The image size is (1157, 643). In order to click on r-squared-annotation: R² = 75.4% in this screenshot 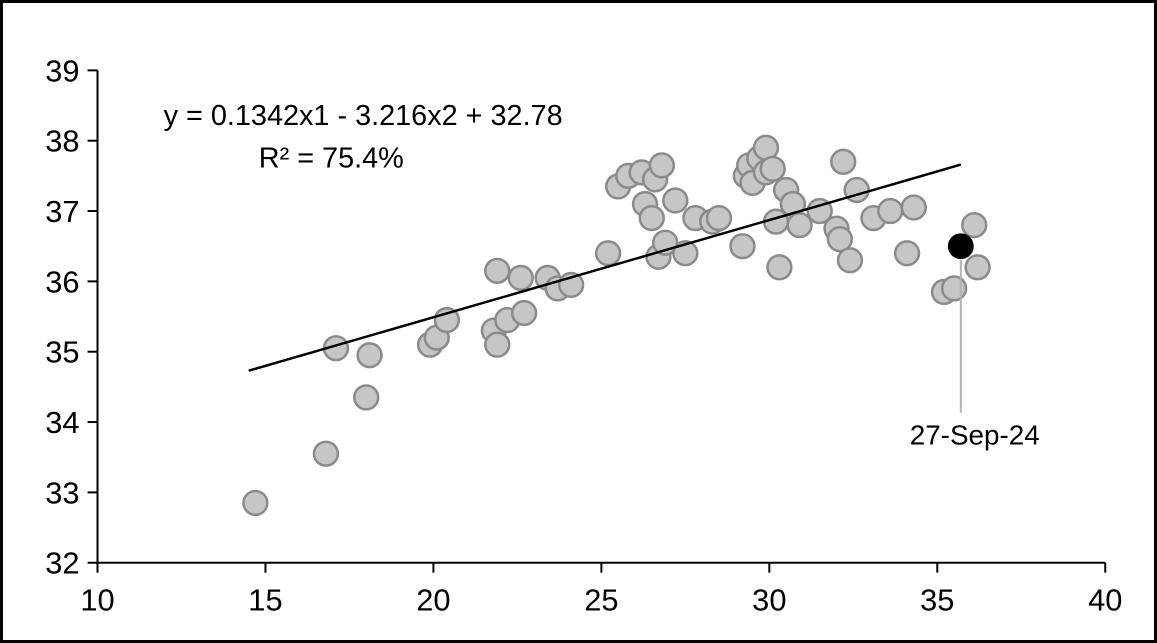, I will do `click(331, 159)`.